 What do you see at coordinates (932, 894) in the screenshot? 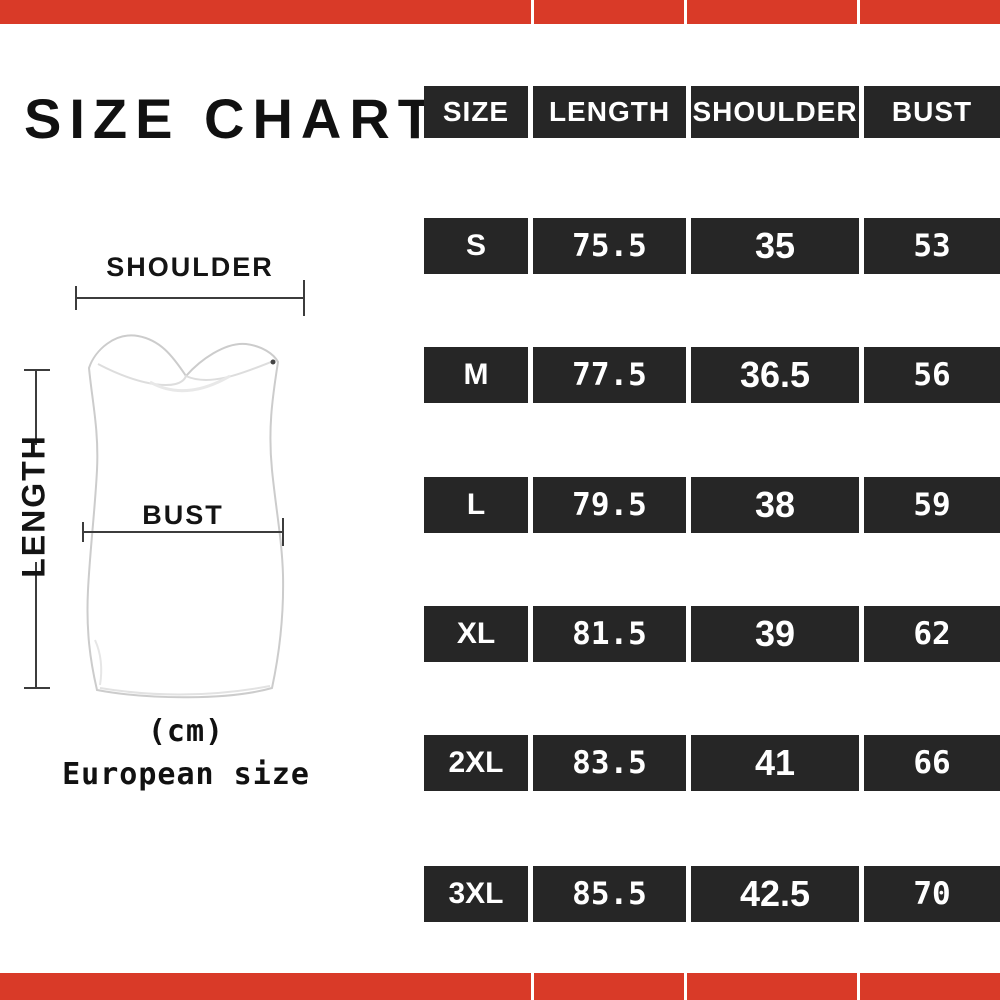
I see `cell-bust: 70` at bounding box center [932, 894].